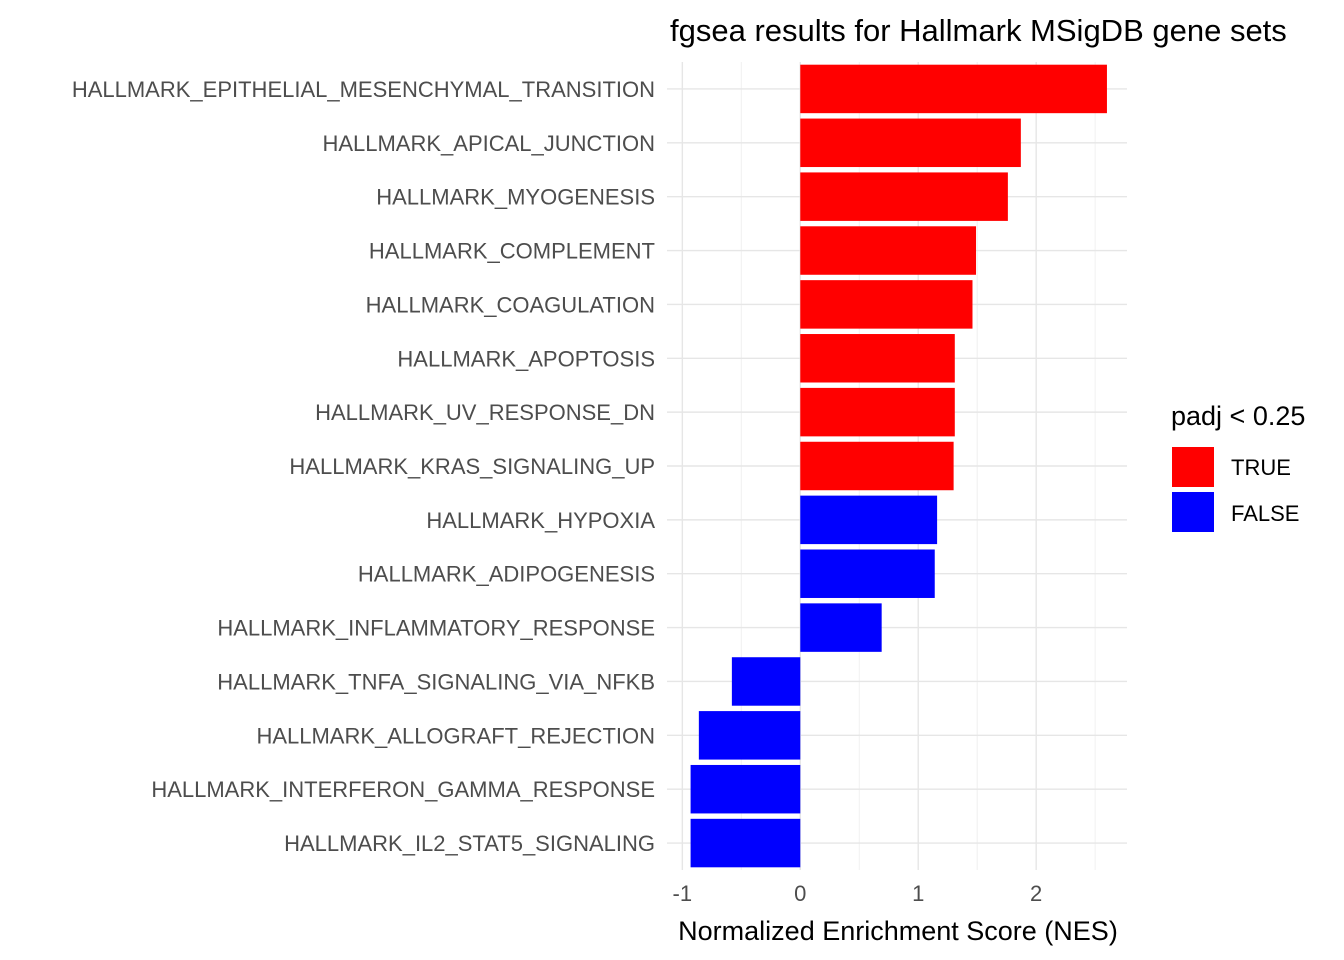 Image resolution: width=1344 pixels, height=960 pixels. What do you see at coordinates (1238, 416) in the screenshot?
I see `legend-title: padj < 0.25` at bounding box center [1238, 416].